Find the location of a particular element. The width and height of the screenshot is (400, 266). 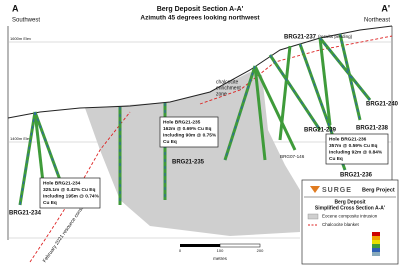

legend-item: Eocene composite intrusion is located at coordinates (350, 216).